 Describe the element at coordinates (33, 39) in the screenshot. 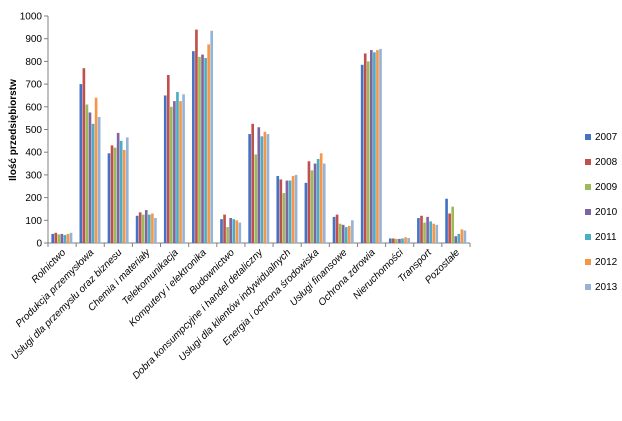

I see `y-tick-label: 900` at that location.